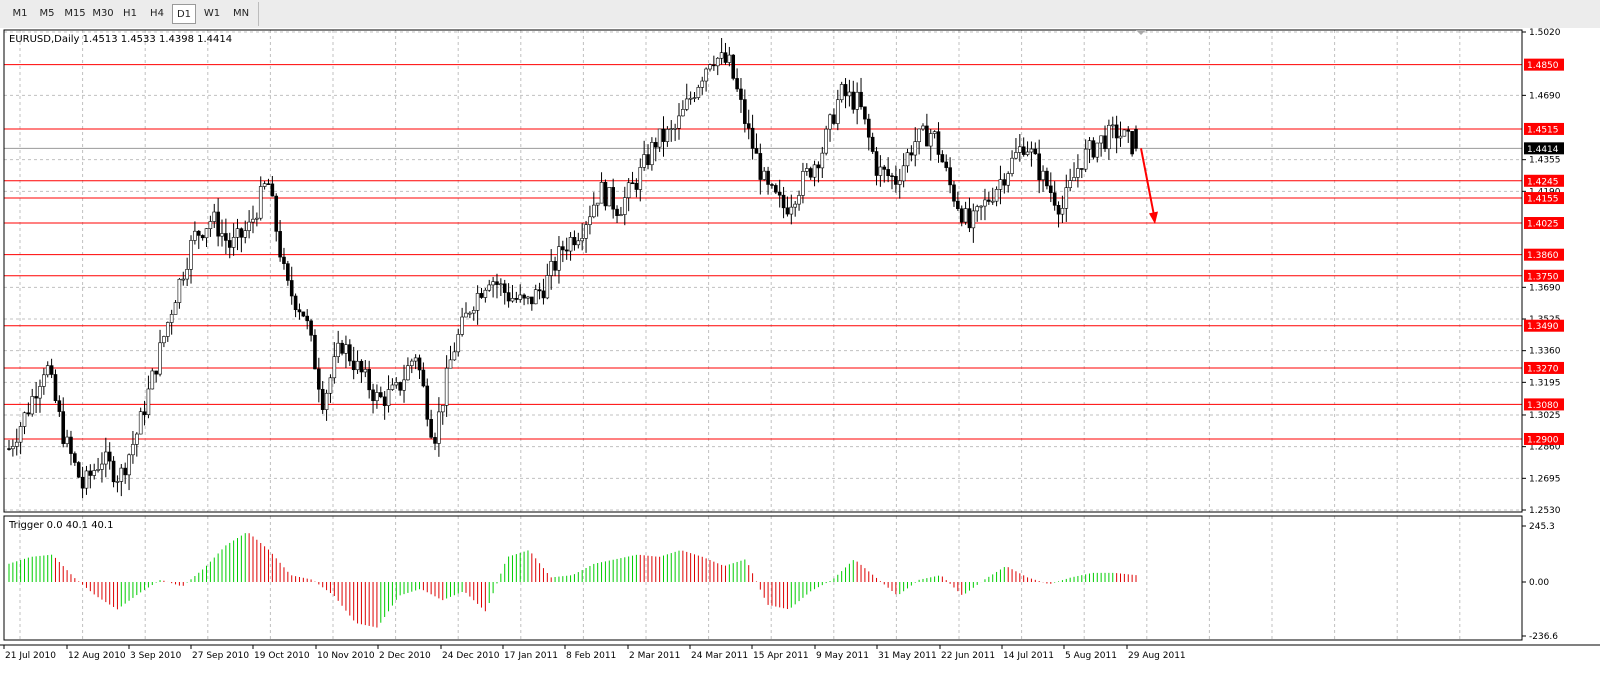 Image resolution: width=1600 pixels, height=675 pixels. Describe the element at coordinates (1147, 182) in the screenshot. I see `forecast-arrow-line` at that location.